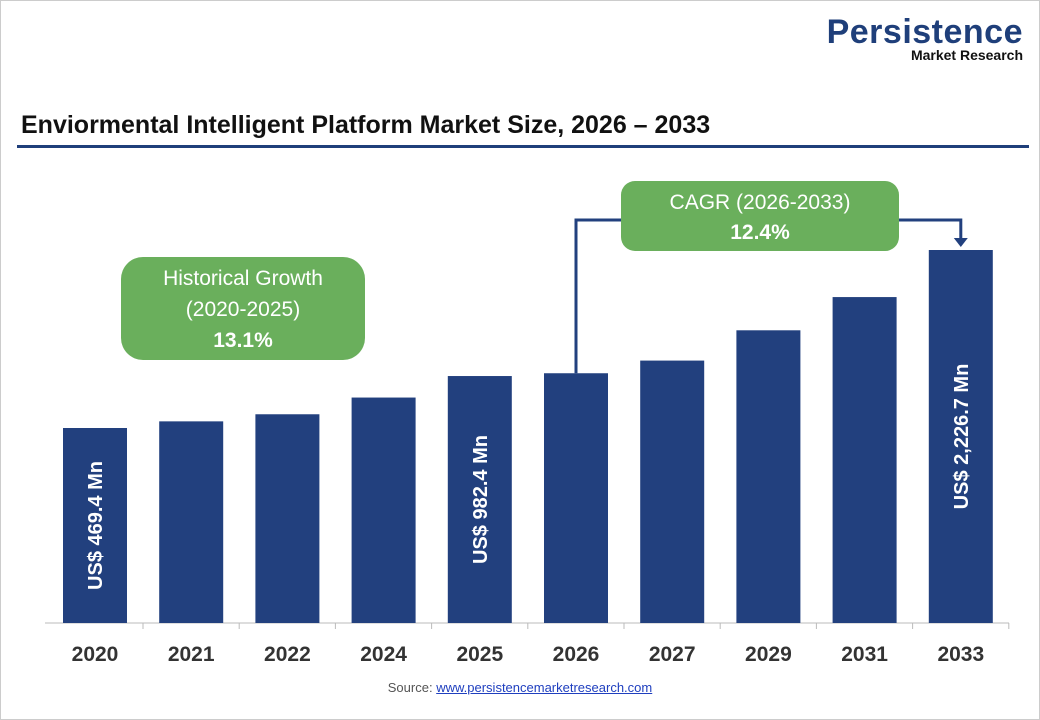 This screenshot has height=720, width=1040. What do you see at coordinates (864, 460) in the screenshot?
I see `bar-2031` at bounding box center [864, 460].